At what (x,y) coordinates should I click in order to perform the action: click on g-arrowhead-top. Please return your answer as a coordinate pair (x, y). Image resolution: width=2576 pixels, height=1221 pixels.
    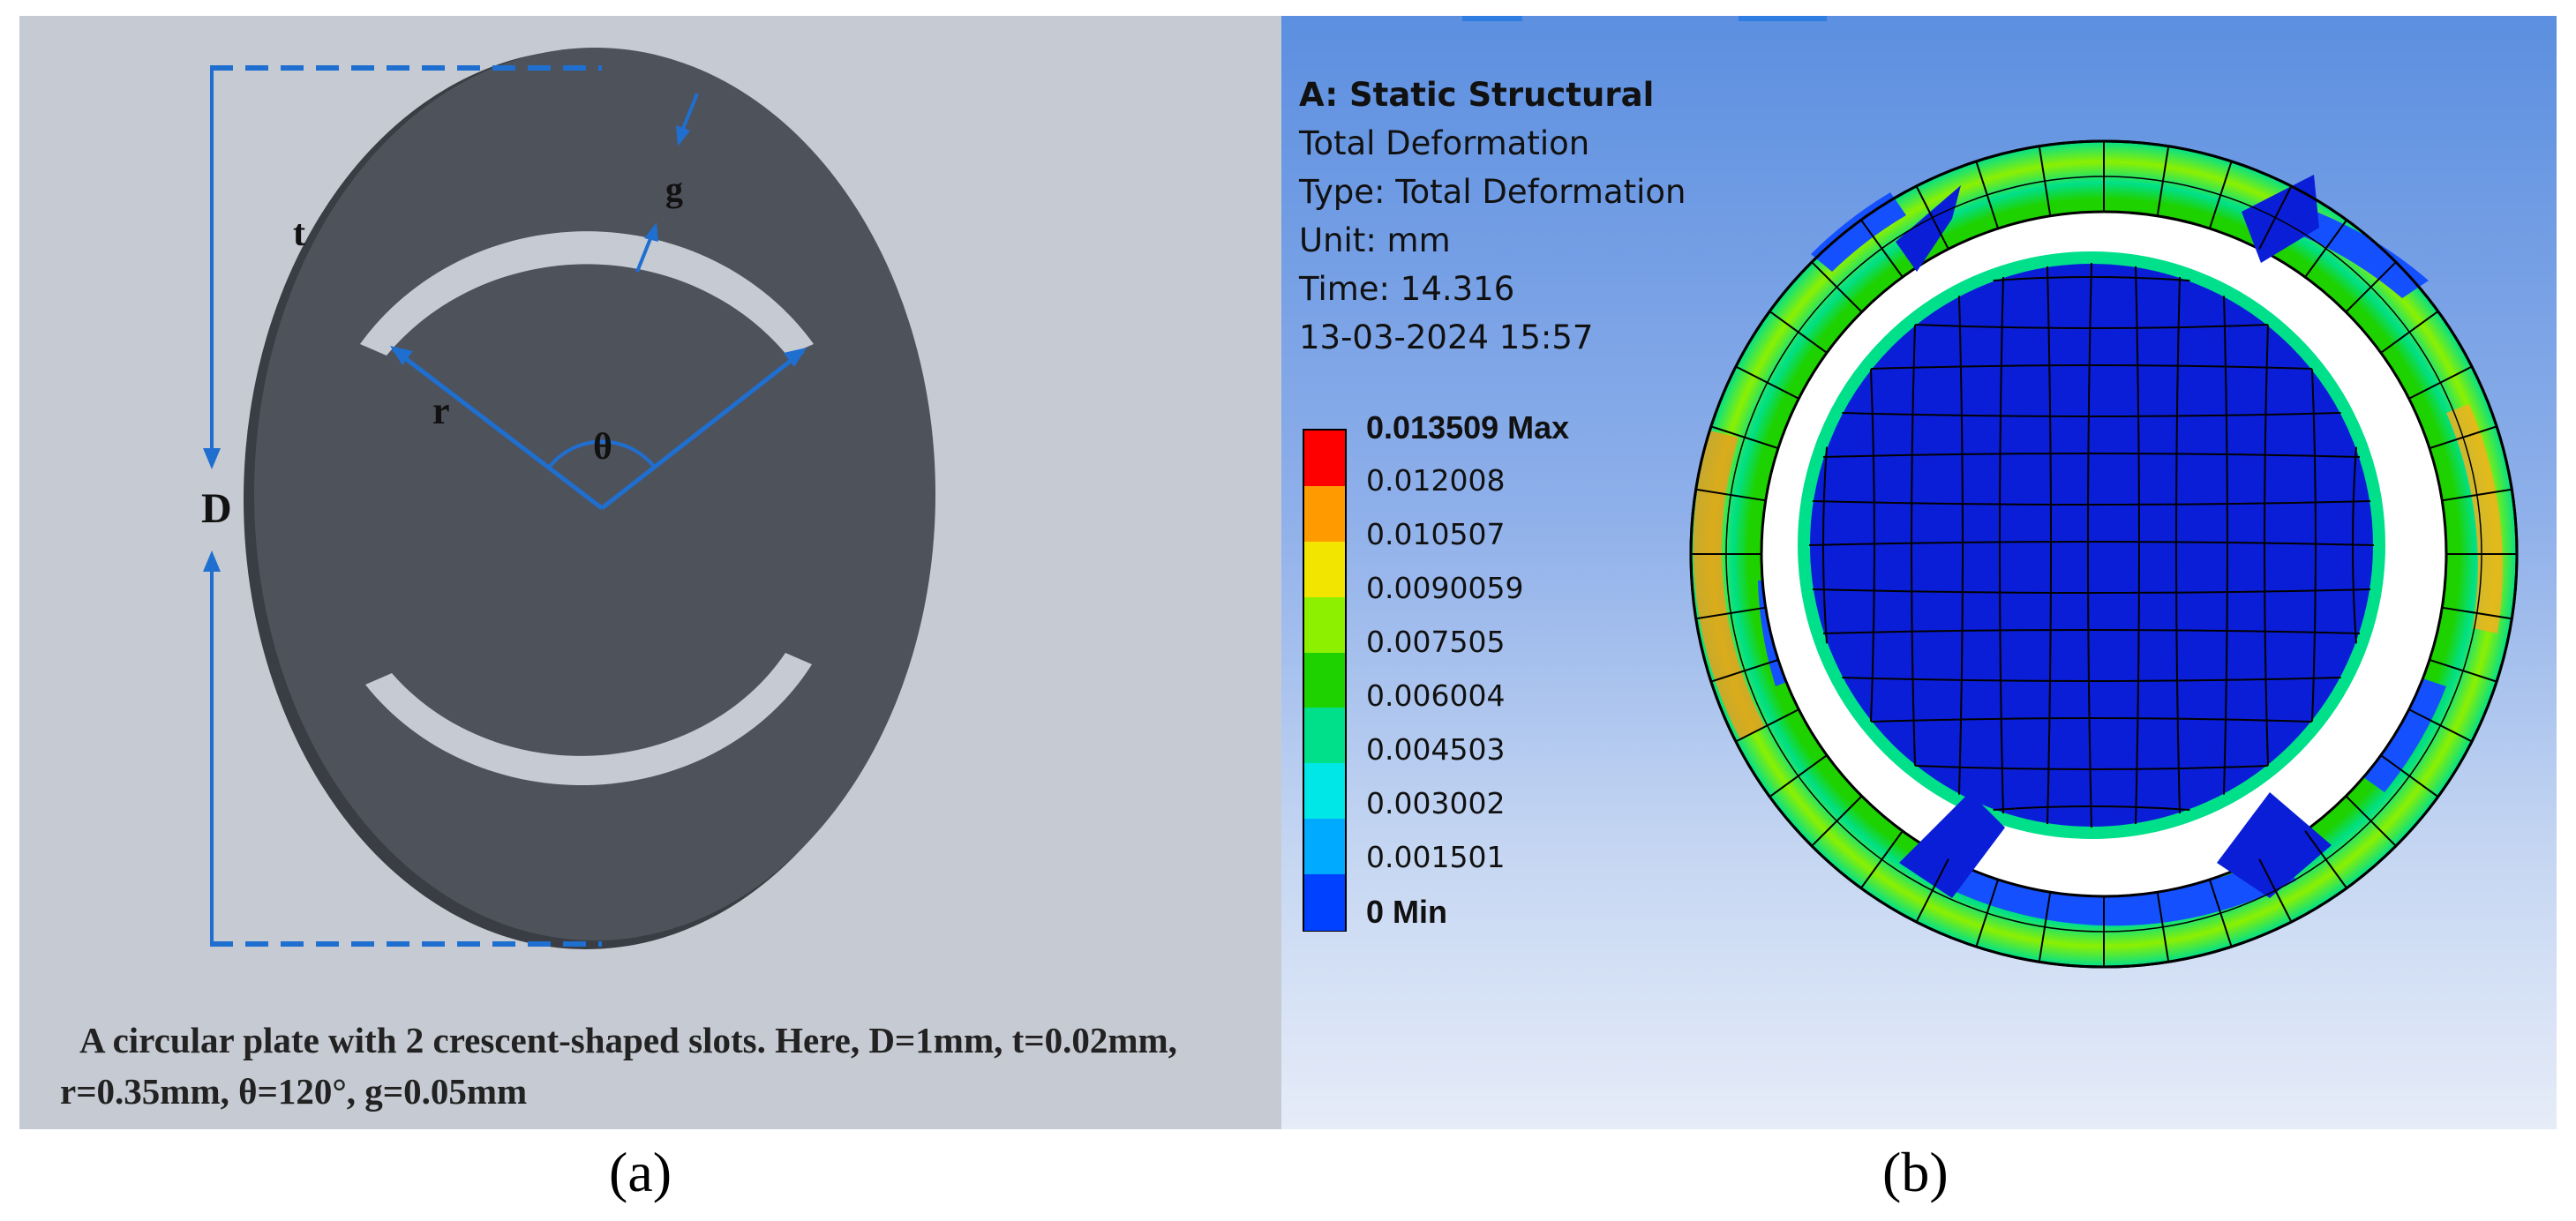
    Looking at the image, I should click on (683, 135).